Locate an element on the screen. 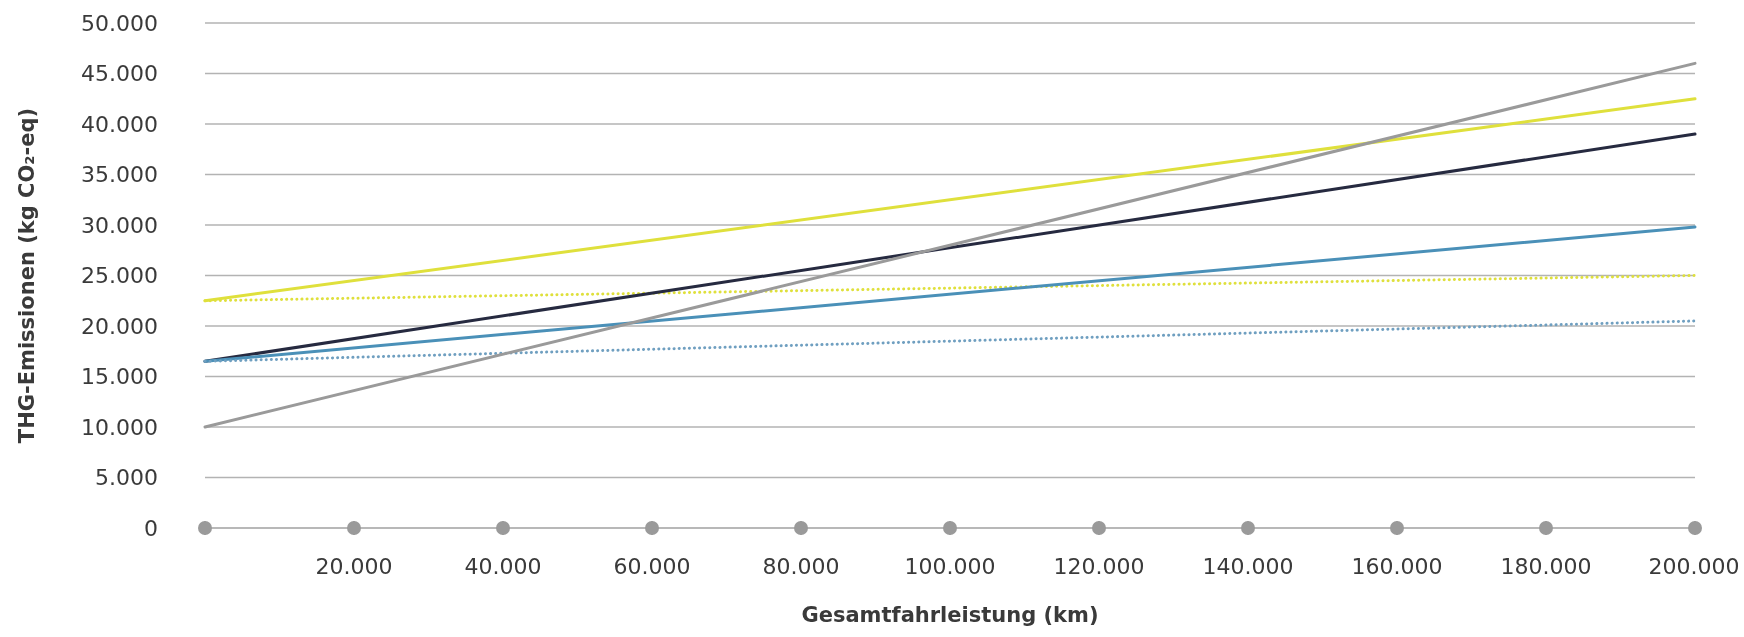  y-axis-title: THG-Emissionen (kg CO₂-eq) is located at coordinates (27, 275).